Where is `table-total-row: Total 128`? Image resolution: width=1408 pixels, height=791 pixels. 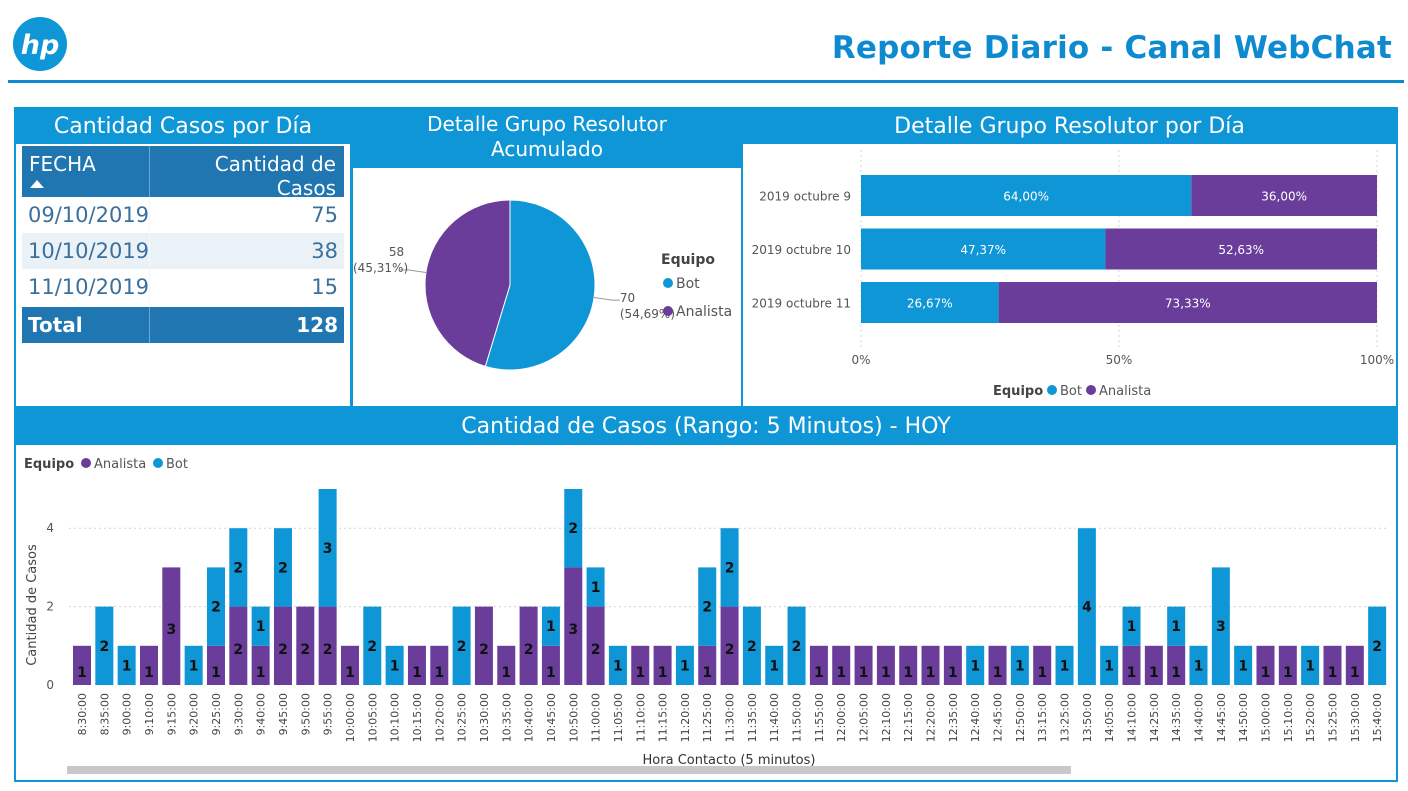
table-total-row: Total 128 is located at coordinates (183, 325).